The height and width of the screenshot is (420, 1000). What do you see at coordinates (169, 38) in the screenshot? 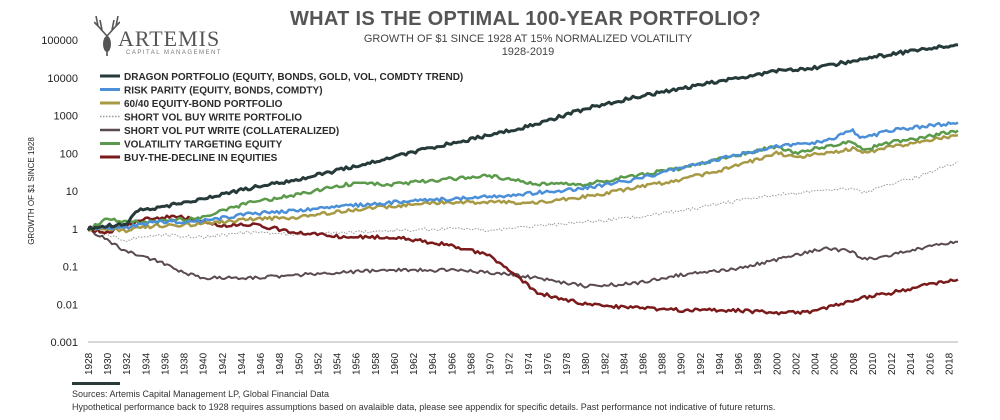
I see `logo-wordmark: ARTEMIS` at bounding box center [169, 38].